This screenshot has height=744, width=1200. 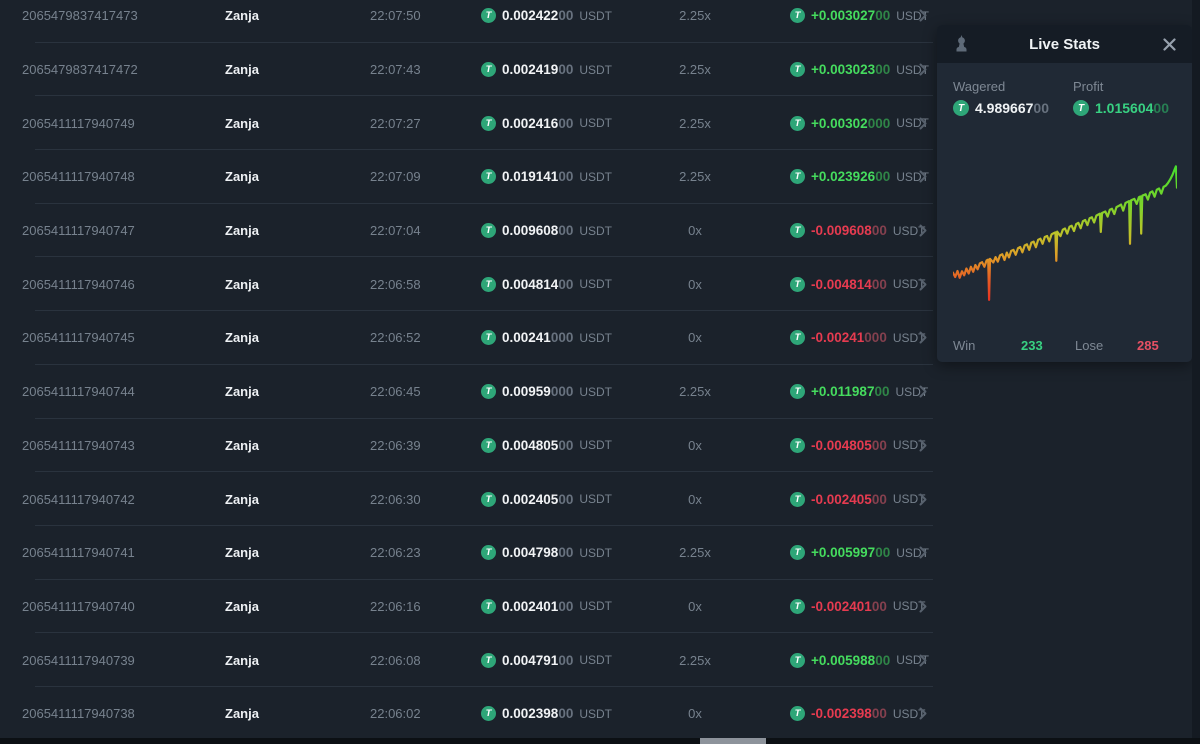 What do you see at coordinates (835, 231) in the screenshot?
I see `profit-amount: T -0.00960800 USDT` at bounding box center [835, 231].